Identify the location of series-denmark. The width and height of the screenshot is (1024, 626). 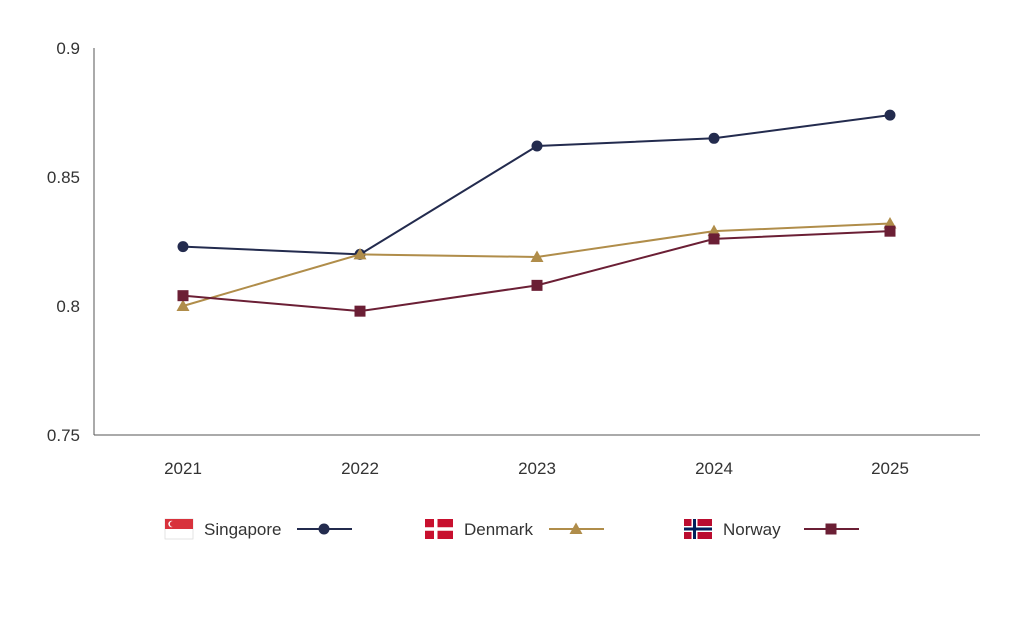
(536, 263).